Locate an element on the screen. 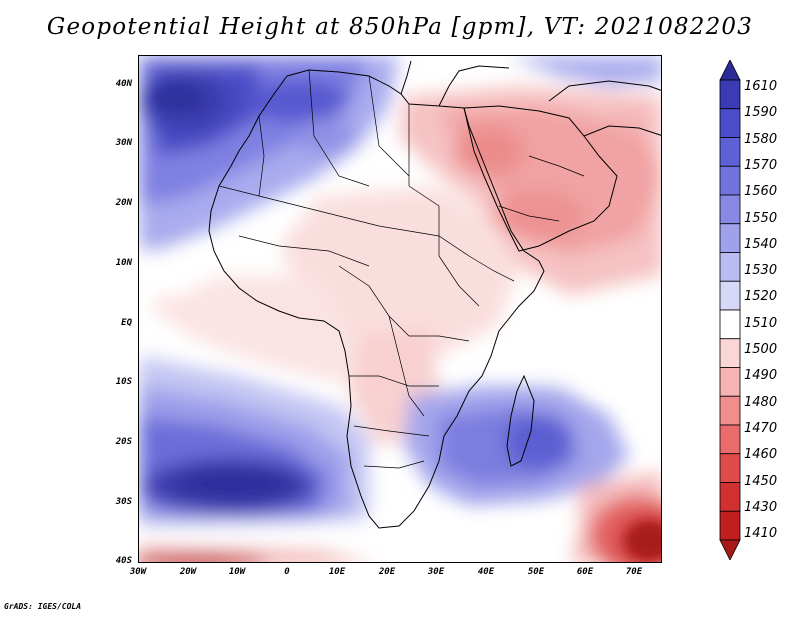  lon-label: 20W is located at coordinates (188, 572).